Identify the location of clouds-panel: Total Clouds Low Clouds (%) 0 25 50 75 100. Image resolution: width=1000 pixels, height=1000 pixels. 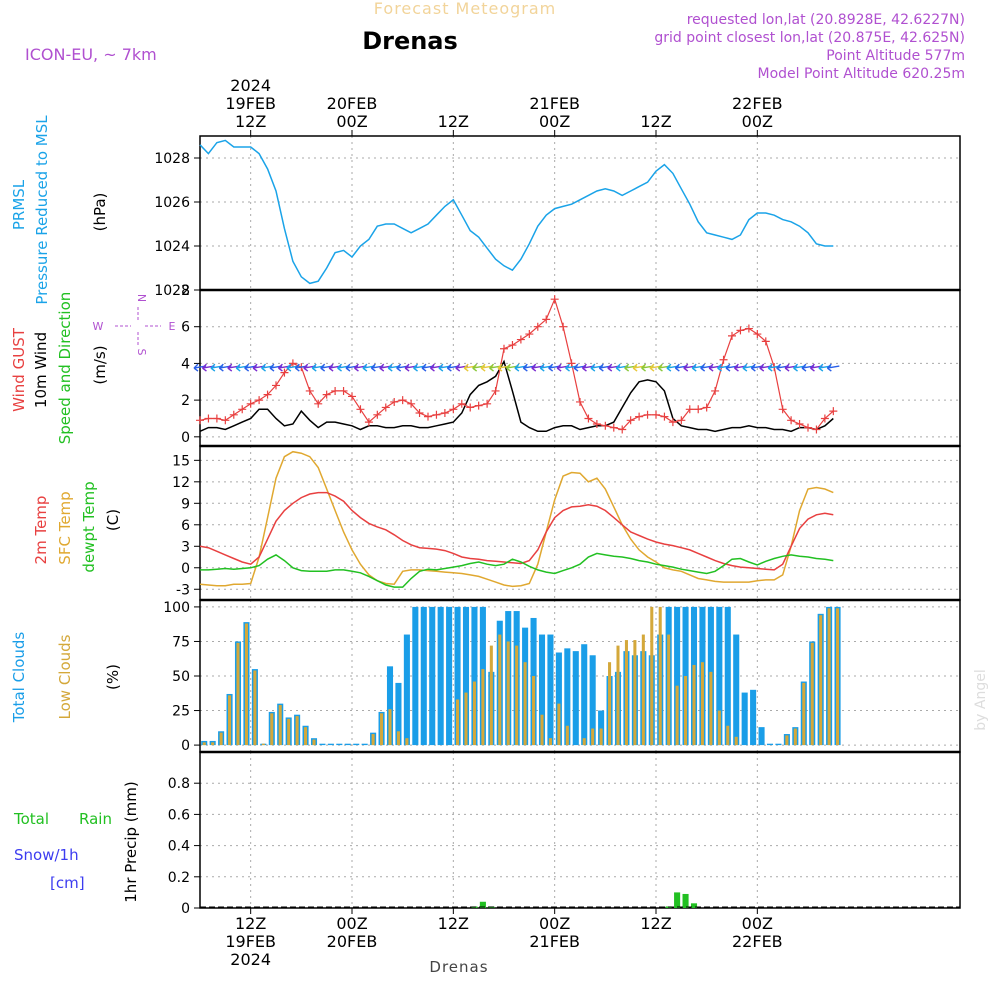
(485, 676).